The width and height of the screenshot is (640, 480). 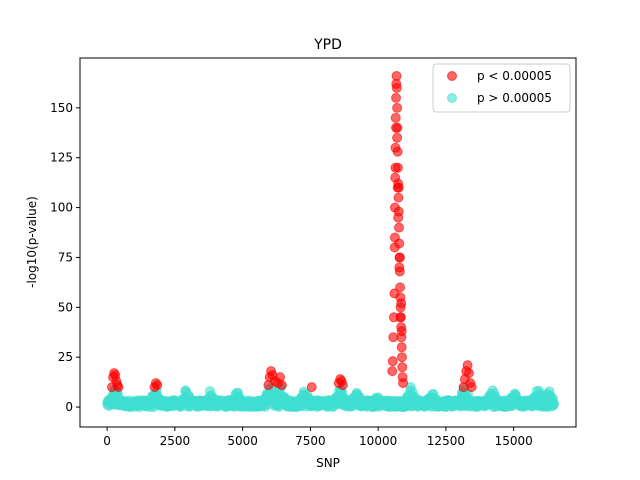 I want to click on y-tick-label: 25, so click(x=65, y=357).